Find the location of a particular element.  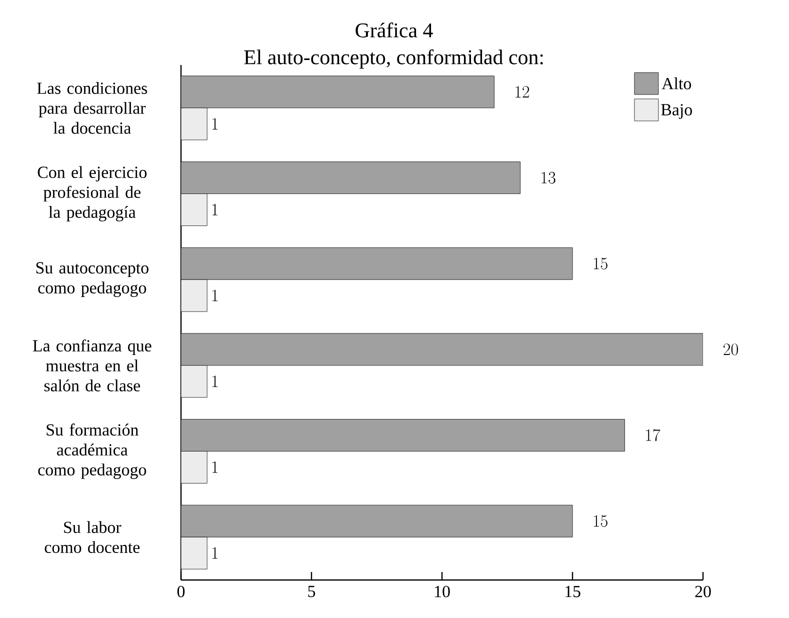

y-tick-label: Con el ejercicio profesional de la pedagogía is located at coordinates (92, 194).